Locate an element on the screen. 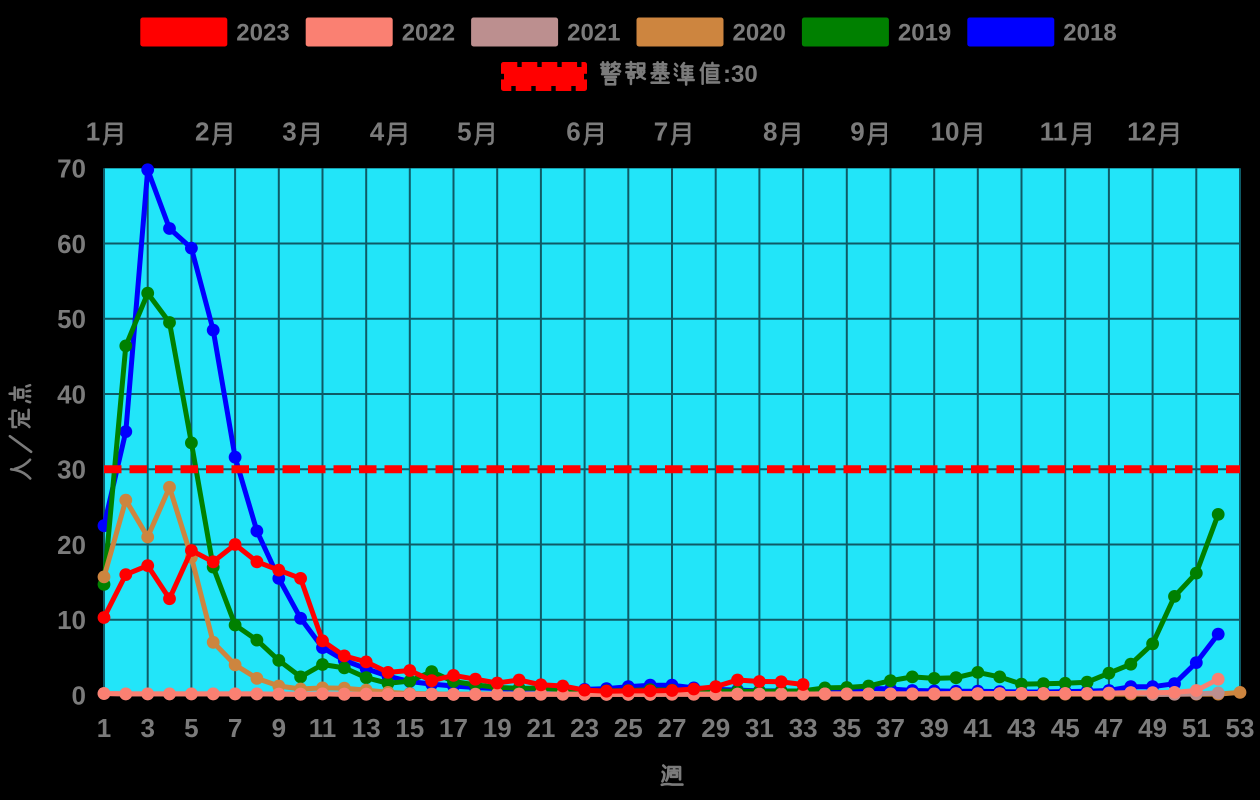  svg-text: 13 is located at coordinates (366, 728).